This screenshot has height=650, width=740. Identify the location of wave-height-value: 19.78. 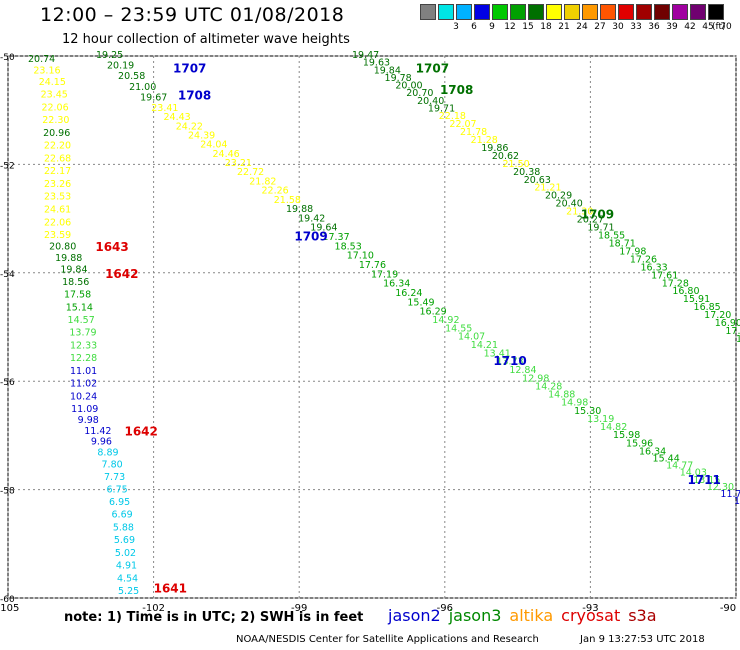
(398, 78).